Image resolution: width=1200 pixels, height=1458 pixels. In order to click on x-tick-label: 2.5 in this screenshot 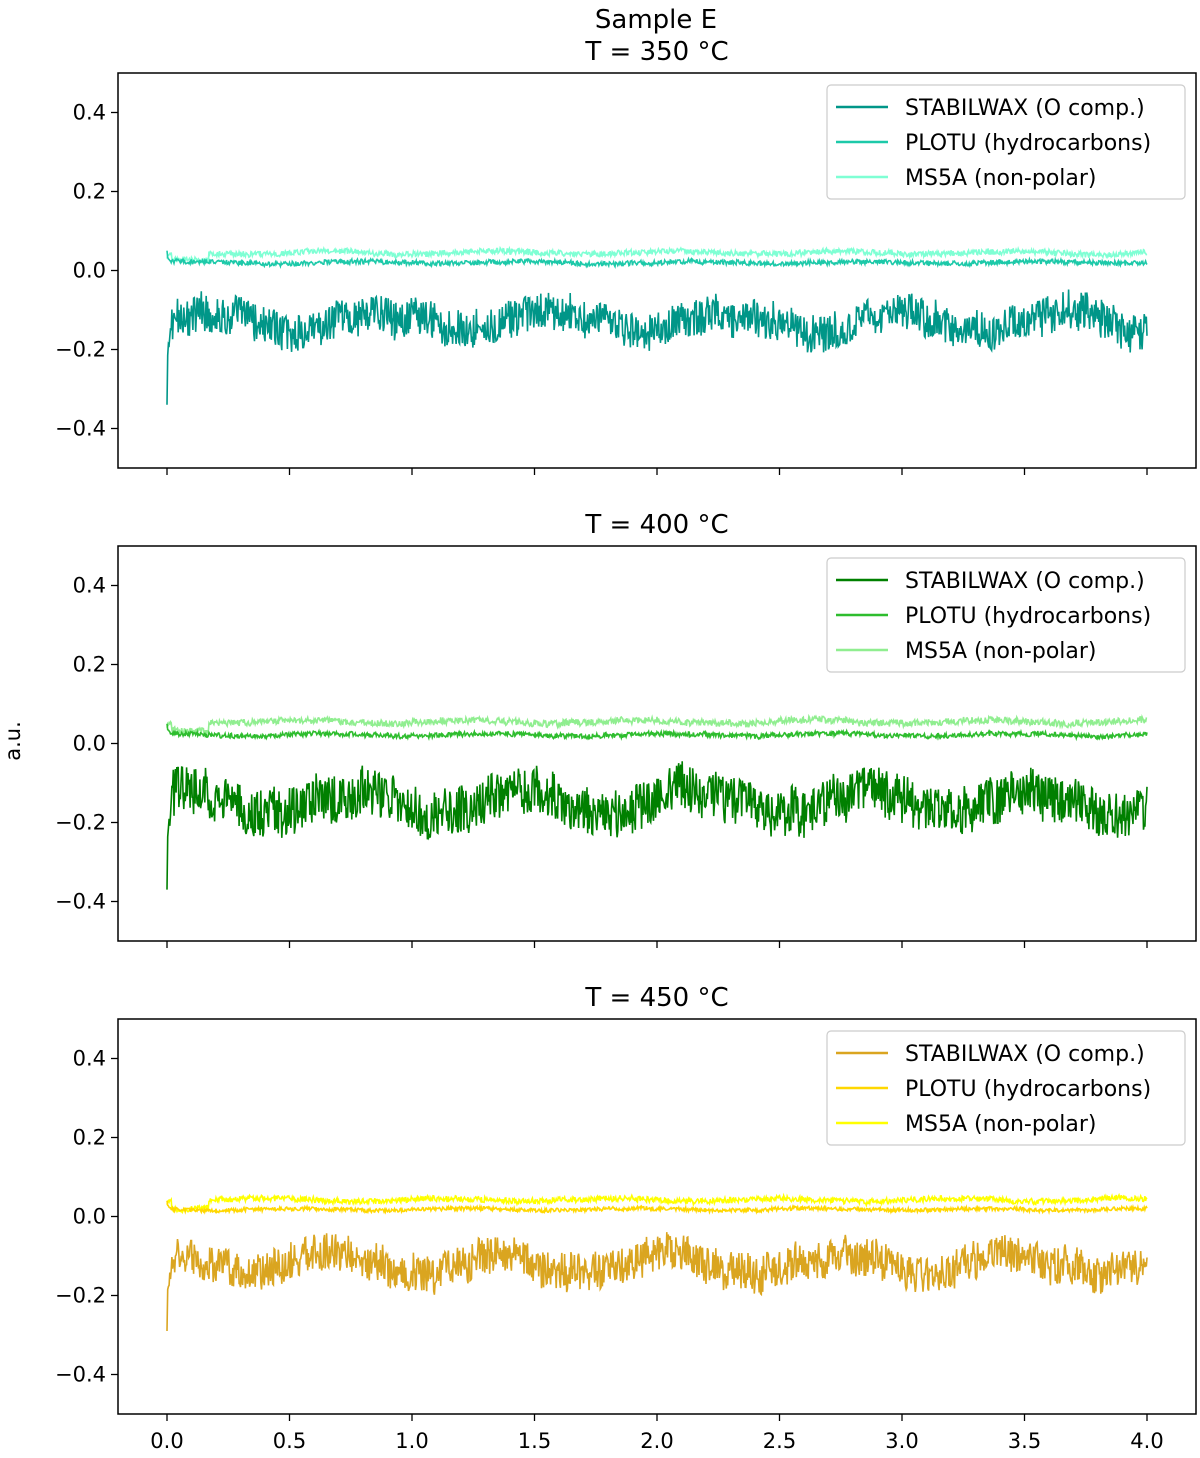, I will do `click(779, 1441)`.